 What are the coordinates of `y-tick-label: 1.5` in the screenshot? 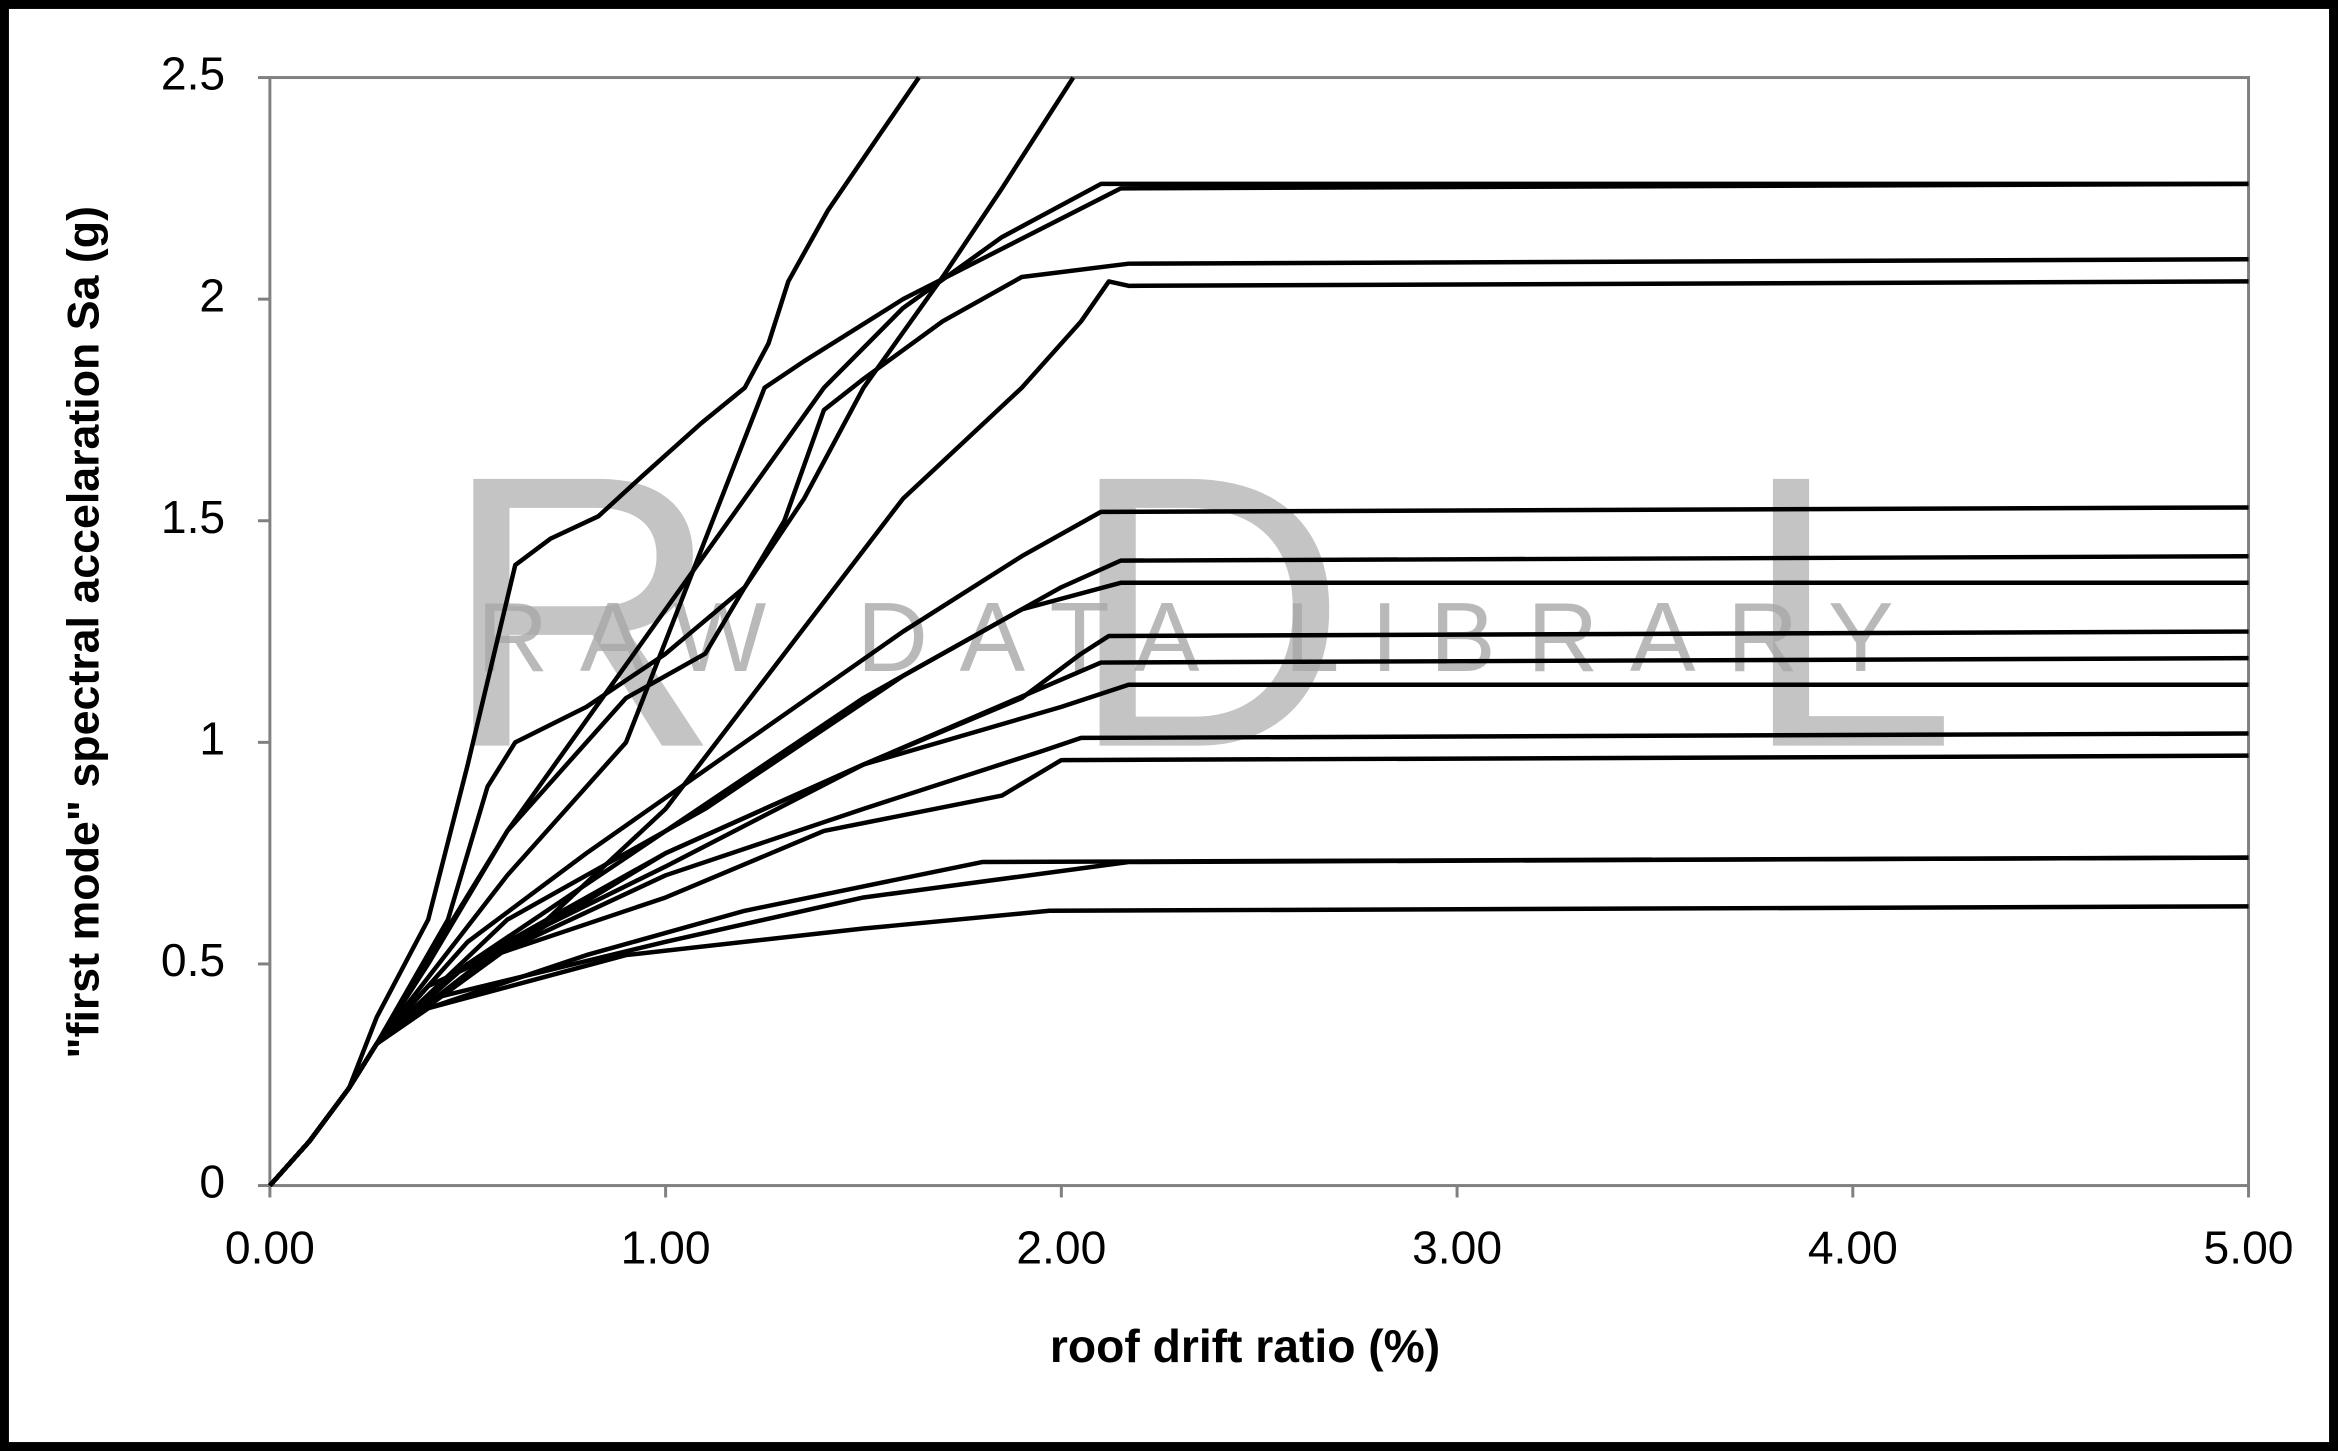 It's located at (193, 517).